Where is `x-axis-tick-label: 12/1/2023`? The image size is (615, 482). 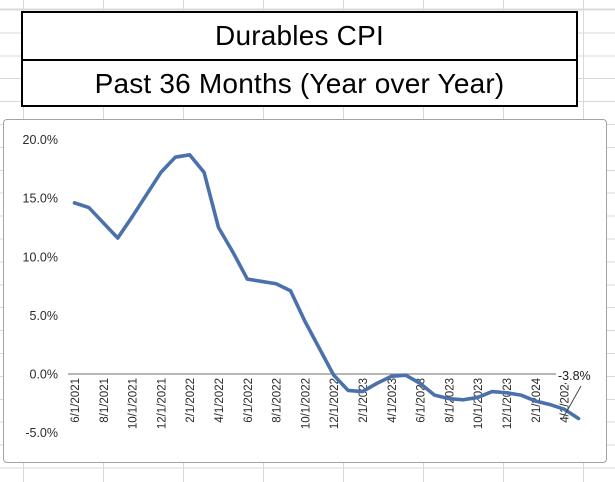
x-axis-tick-label: 12/1/2023 is located at coordinates (508, 403).